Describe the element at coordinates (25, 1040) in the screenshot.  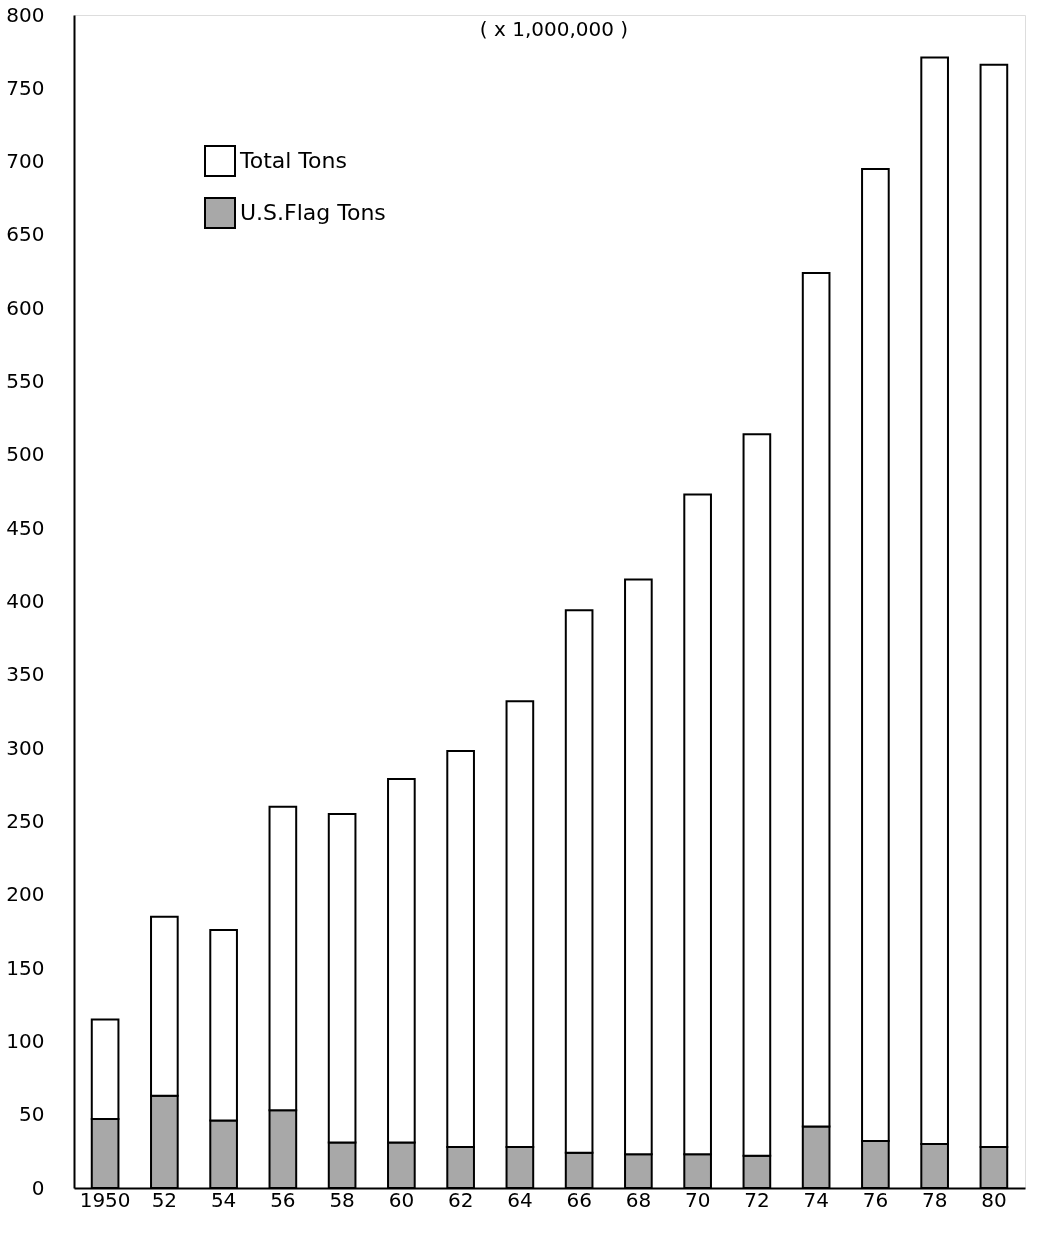
I see `y-tick-label: 100` at that location.